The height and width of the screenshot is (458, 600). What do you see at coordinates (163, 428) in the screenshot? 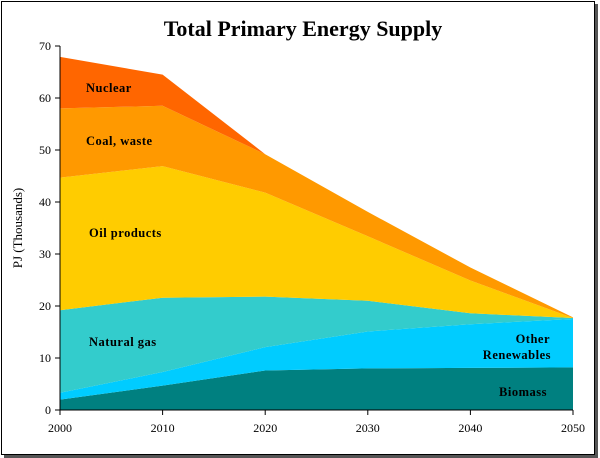
I see `x-tick-label: 2010` at bounding box center [163, 428].